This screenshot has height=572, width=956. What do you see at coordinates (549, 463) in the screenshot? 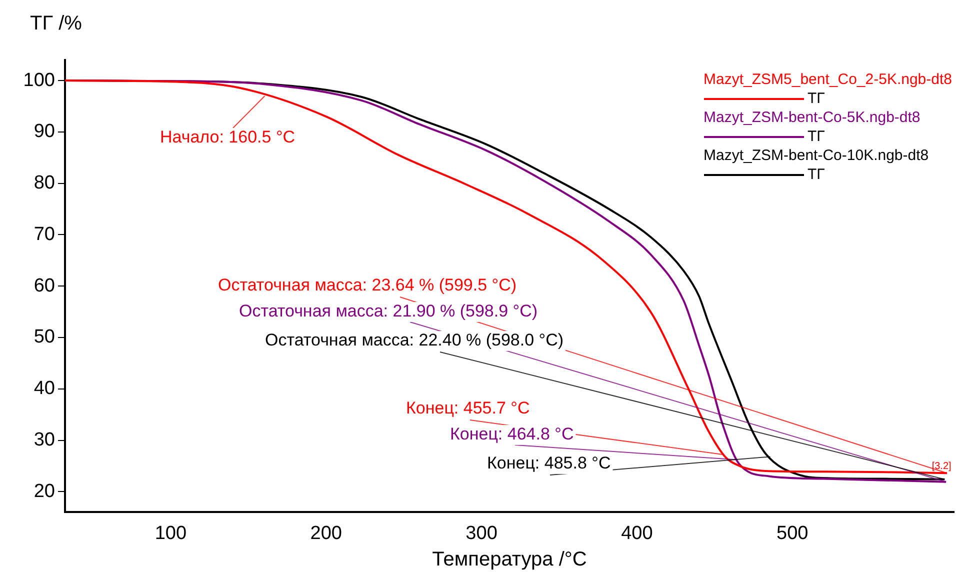
I see `annotation: Конец: 485.8 °C` at bounding box center [549, 463].